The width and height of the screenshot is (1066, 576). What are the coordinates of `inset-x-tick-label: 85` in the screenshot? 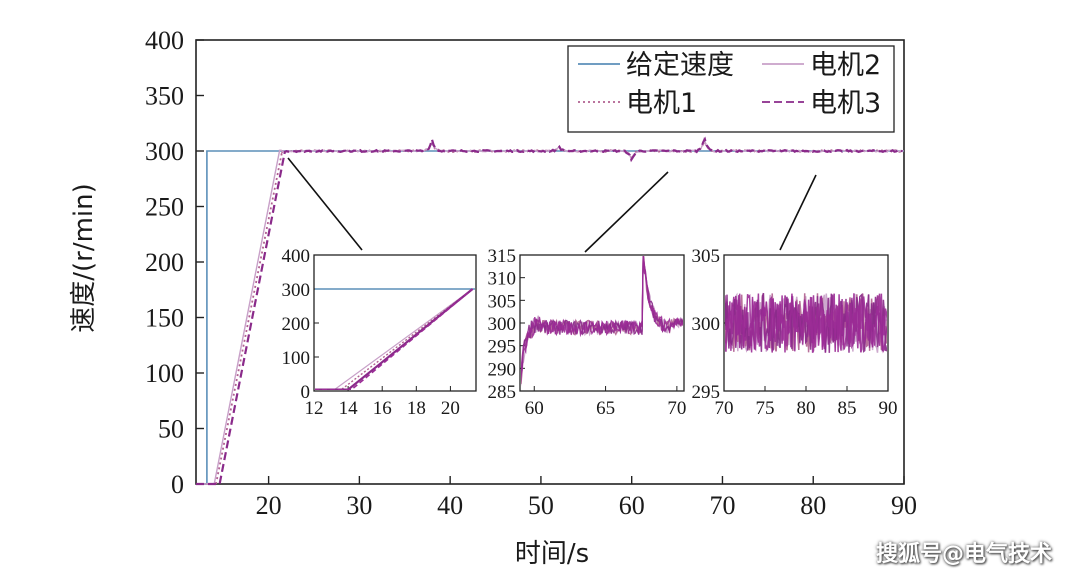 It's located at (847, 408).